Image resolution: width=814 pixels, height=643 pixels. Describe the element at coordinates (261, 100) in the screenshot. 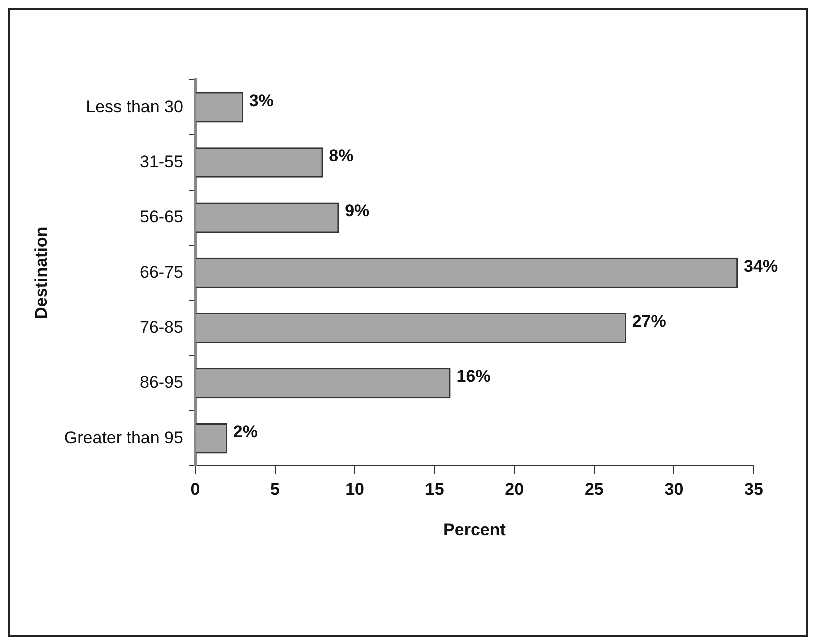

I see `data-label: 3%` at that location.